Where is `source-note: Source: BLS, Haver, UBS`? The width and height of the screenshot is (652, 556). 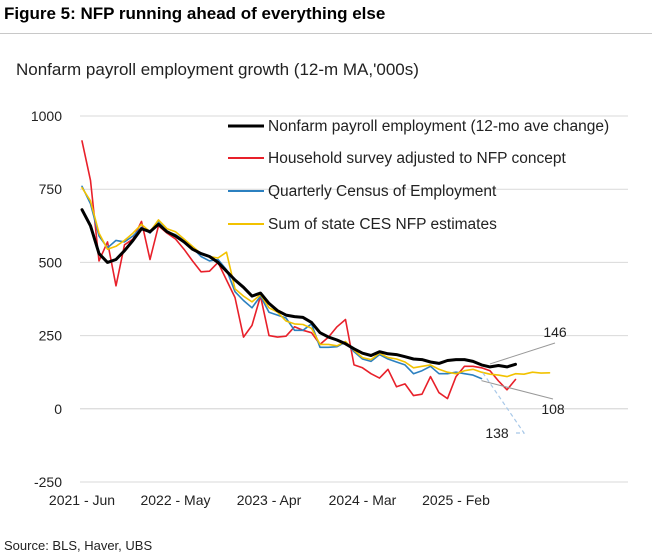 source-note: Source: BLS, Haver, UBS is located at coordinates (78, 545).